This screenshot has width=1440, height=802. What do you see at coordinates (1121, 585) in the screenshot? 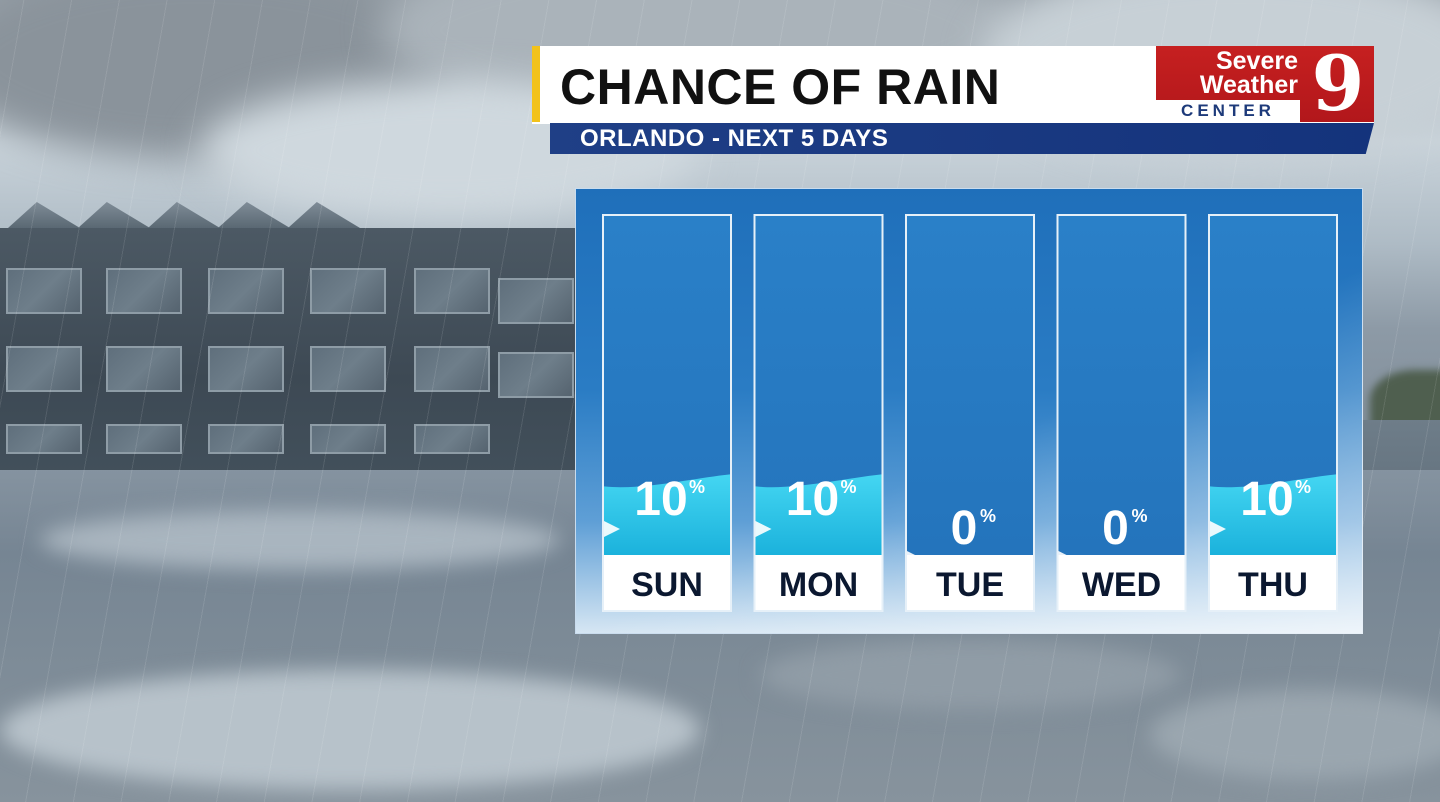
I see `day-label: WED` at bounding box center [1121, 585].